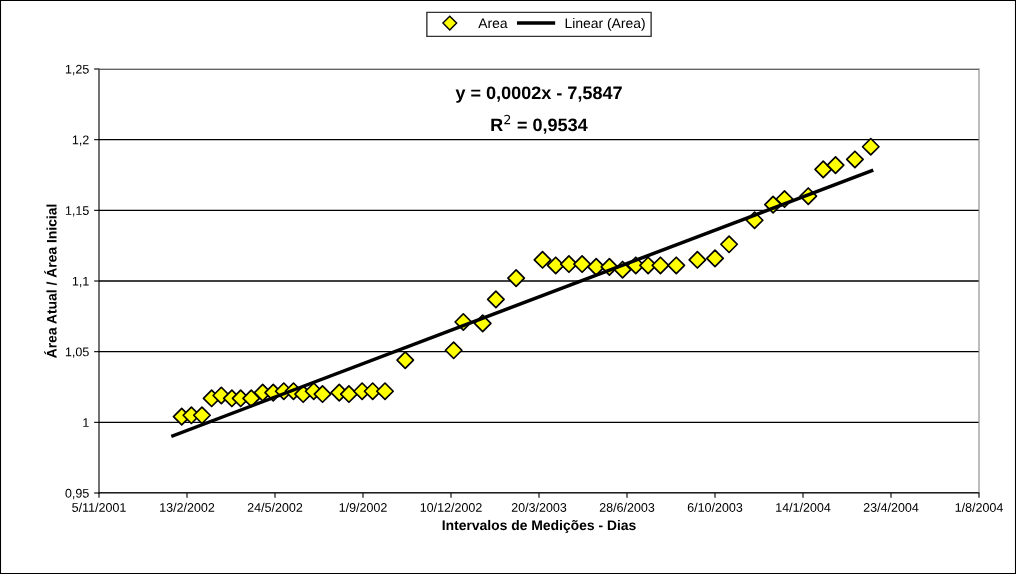 Image resolution: width=1016 pixels, height=574 pixels. What do you see at coordinates (539, 526) in the screenshot?
I see `x-axis-title: Intervalos de Medições - Dias` at bounding box center [539, 526].